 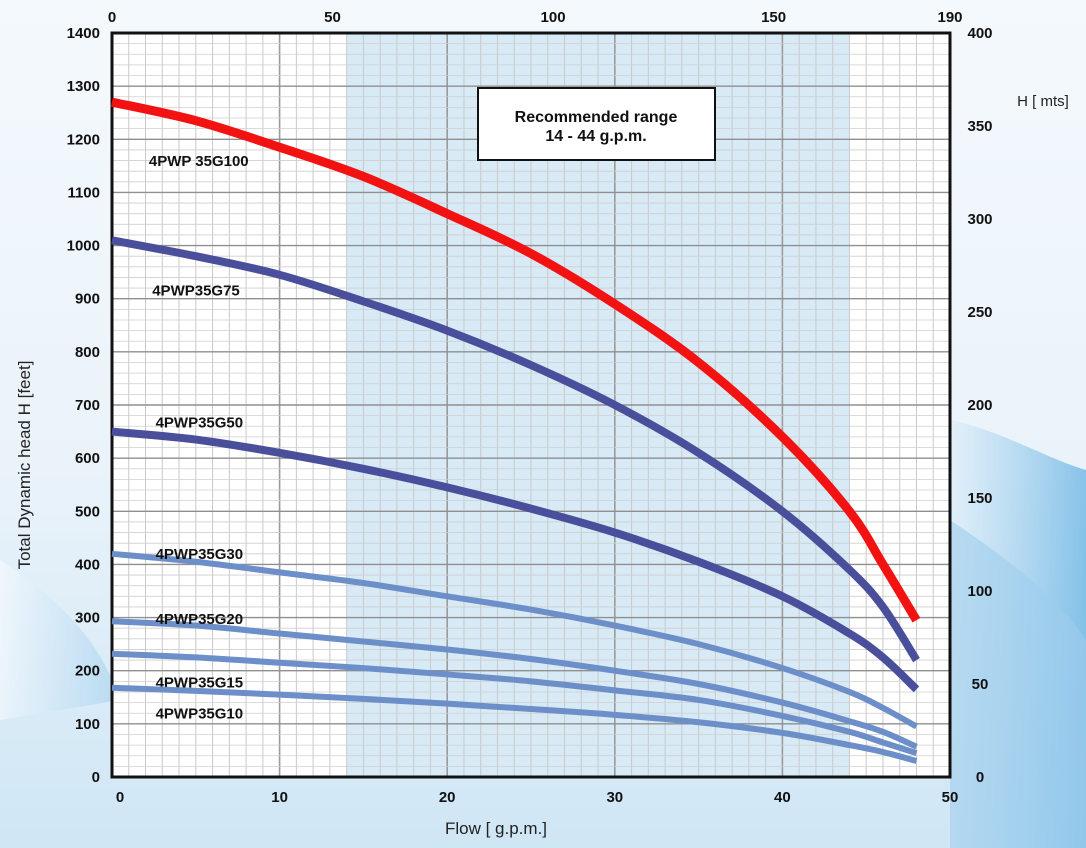 What do you see at coordinates (87, 299) in the screenshot?
I see `y-tick-label: 900` at bounding box center [87, 299].